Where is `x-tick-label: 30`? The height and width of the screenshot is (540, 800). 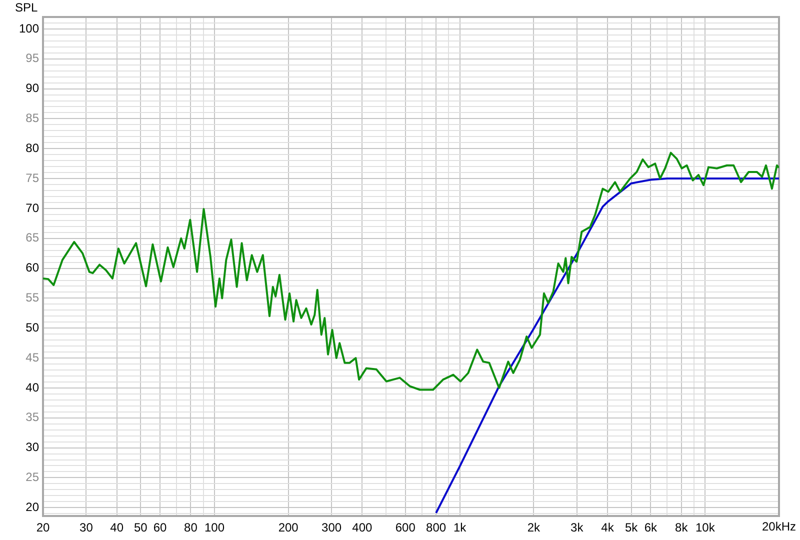
x-tick-label: 30 is located at coordinates (87, 527).